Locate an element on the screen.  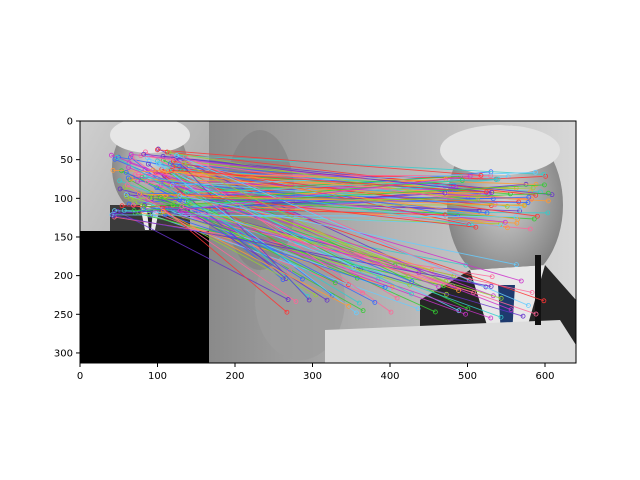
y-tick-label: 300 is located at coordinates (63, 353).